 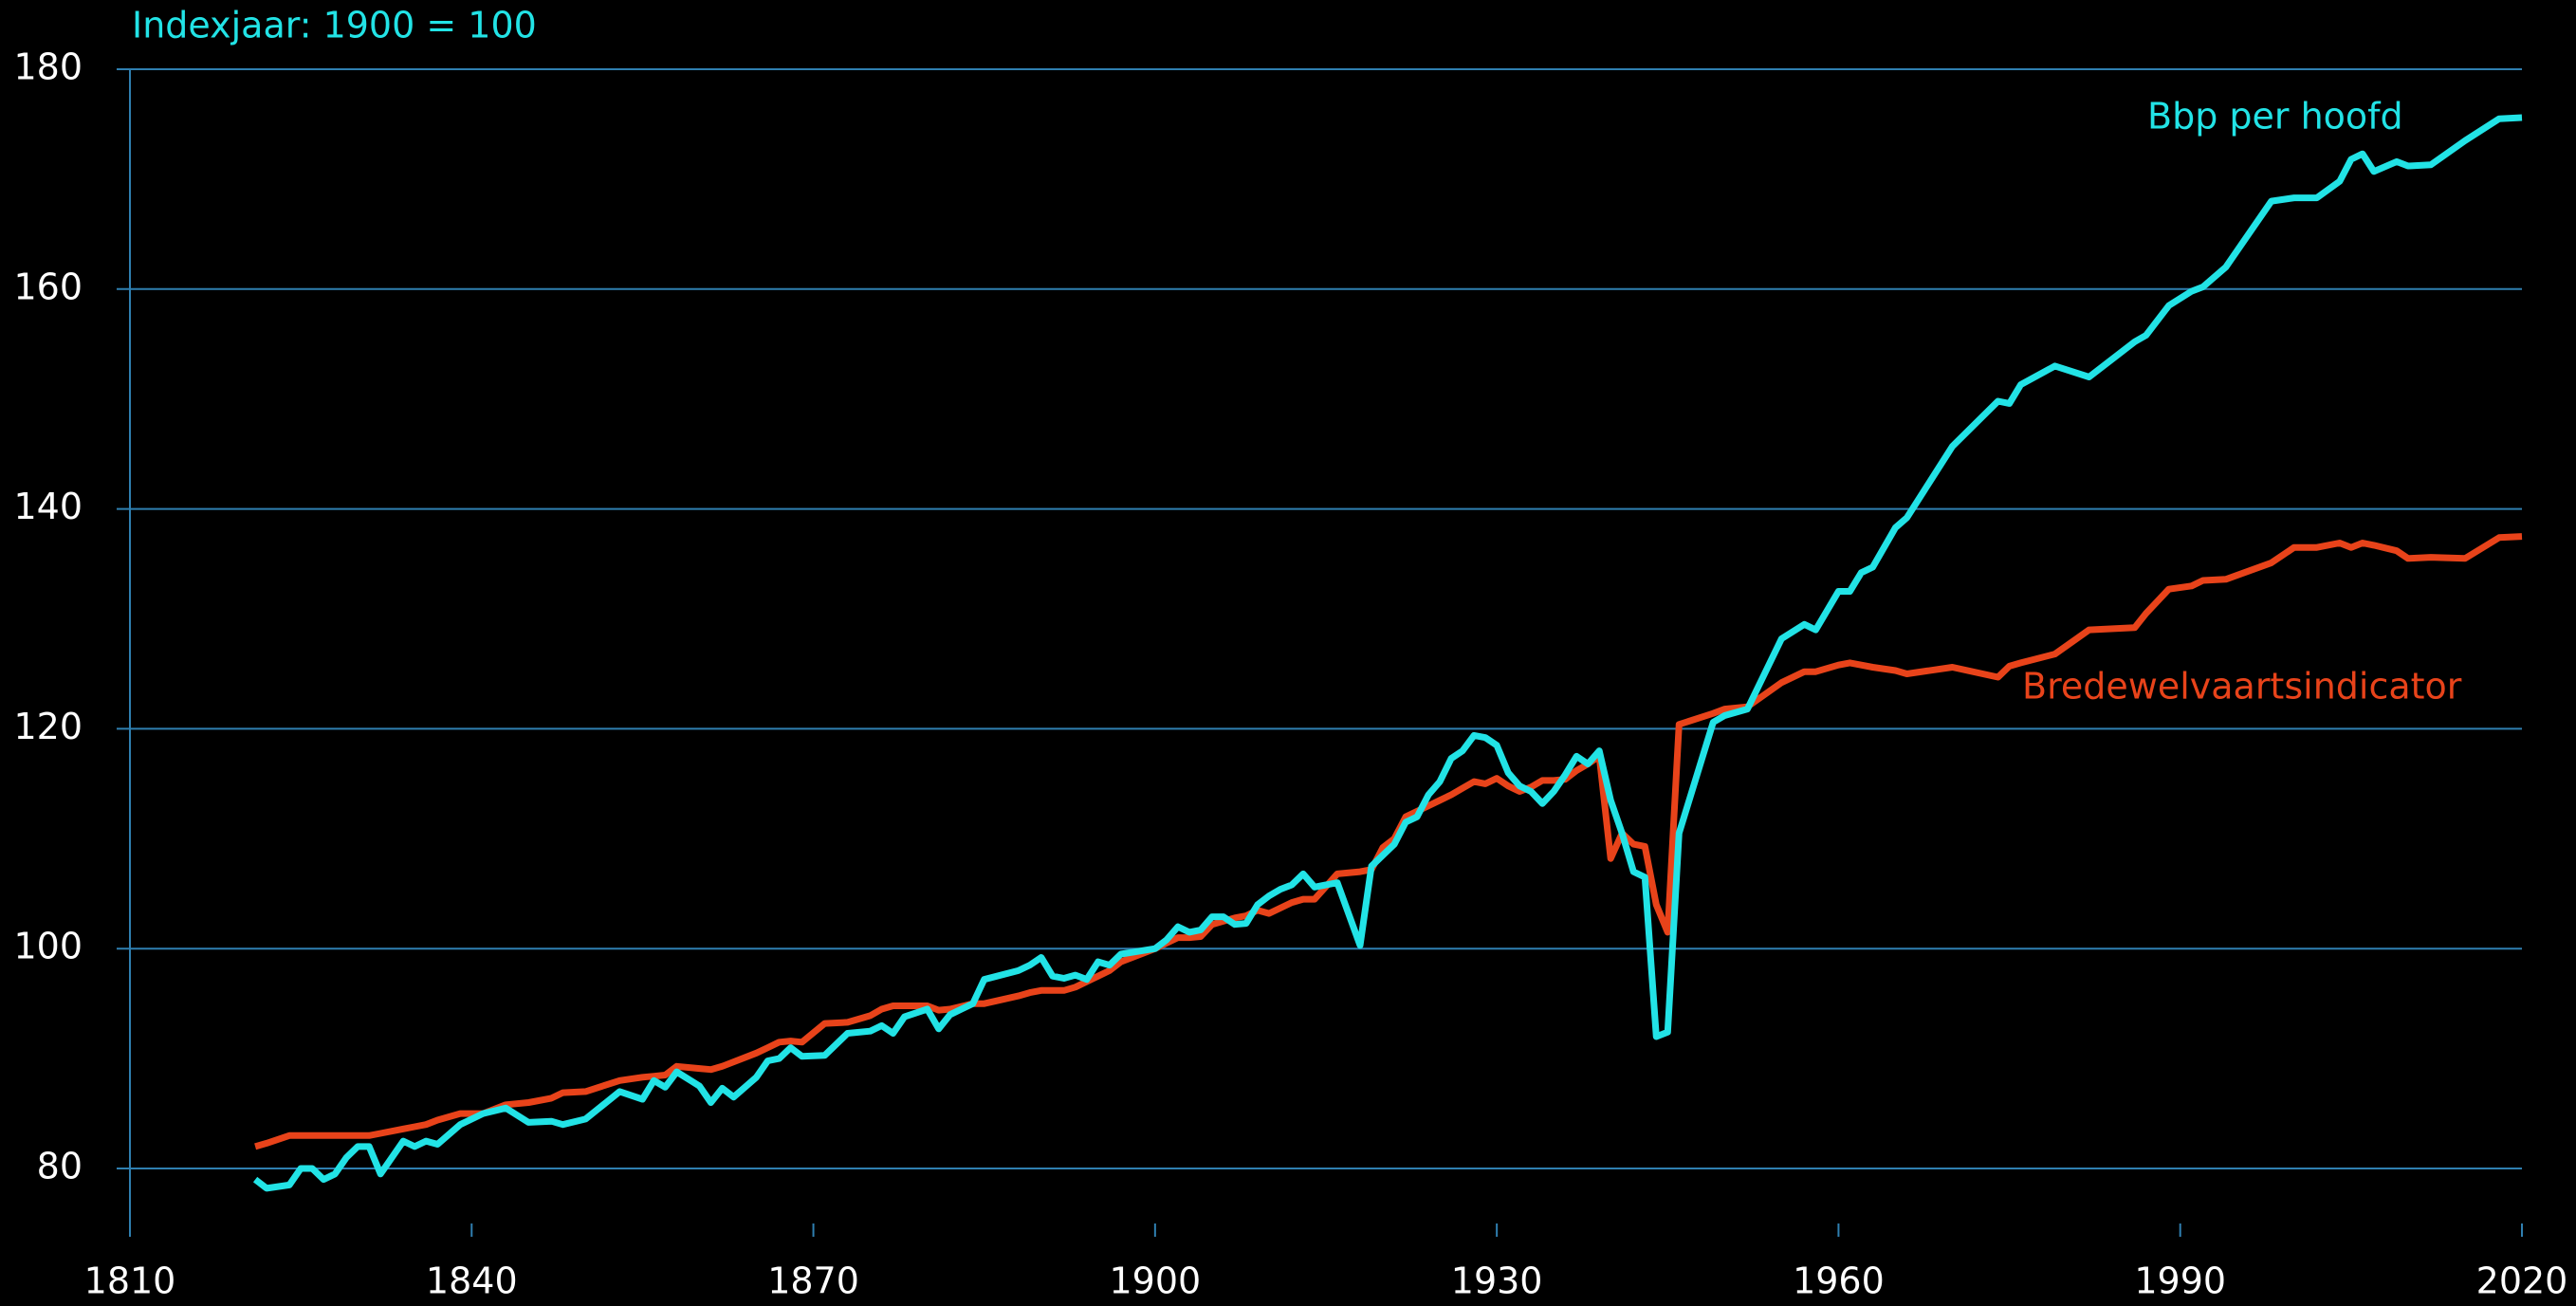 I want to click on x-tick-label: 1810, so click(x=130, y=1281).